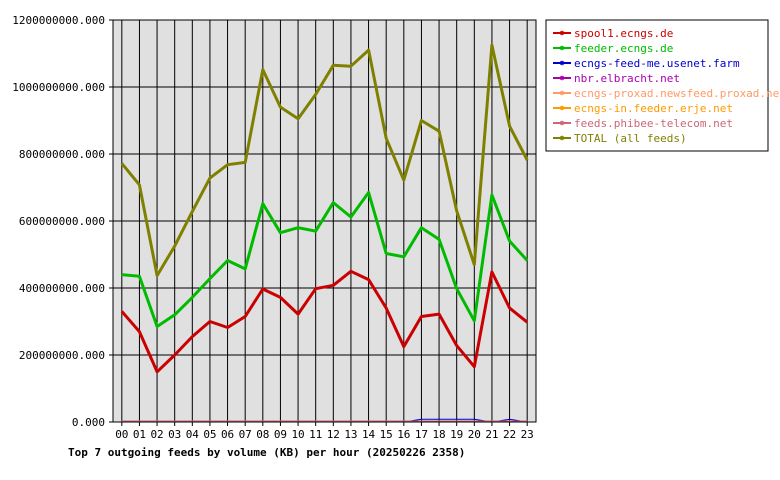  Describe the element at coordinates (209, 434) in the screenshot. I see `x-tick-label: 05` at that location.